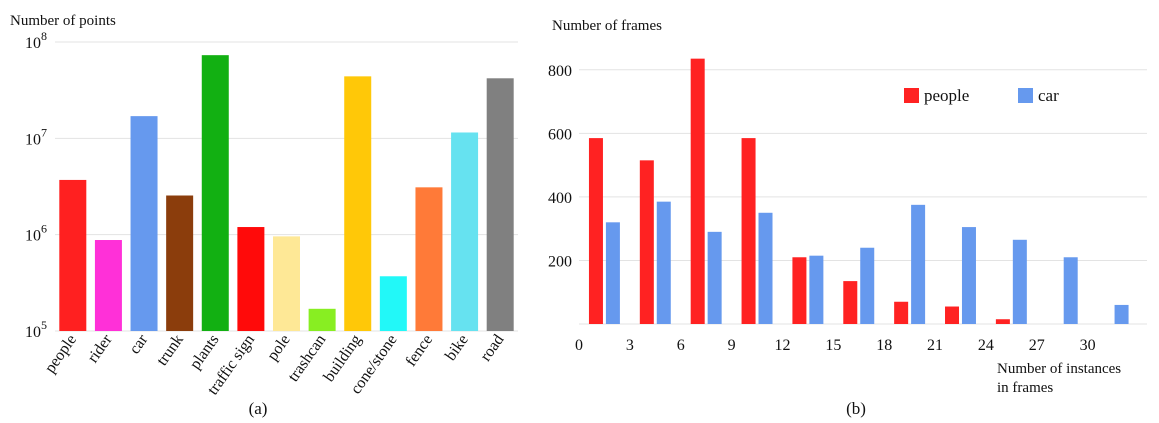 This screenshot has width=1159, height=423. Describe the element at coordinates (44, 132) in the screenshot. I see `chart-a-y-tick-exponent: 7` at that location.